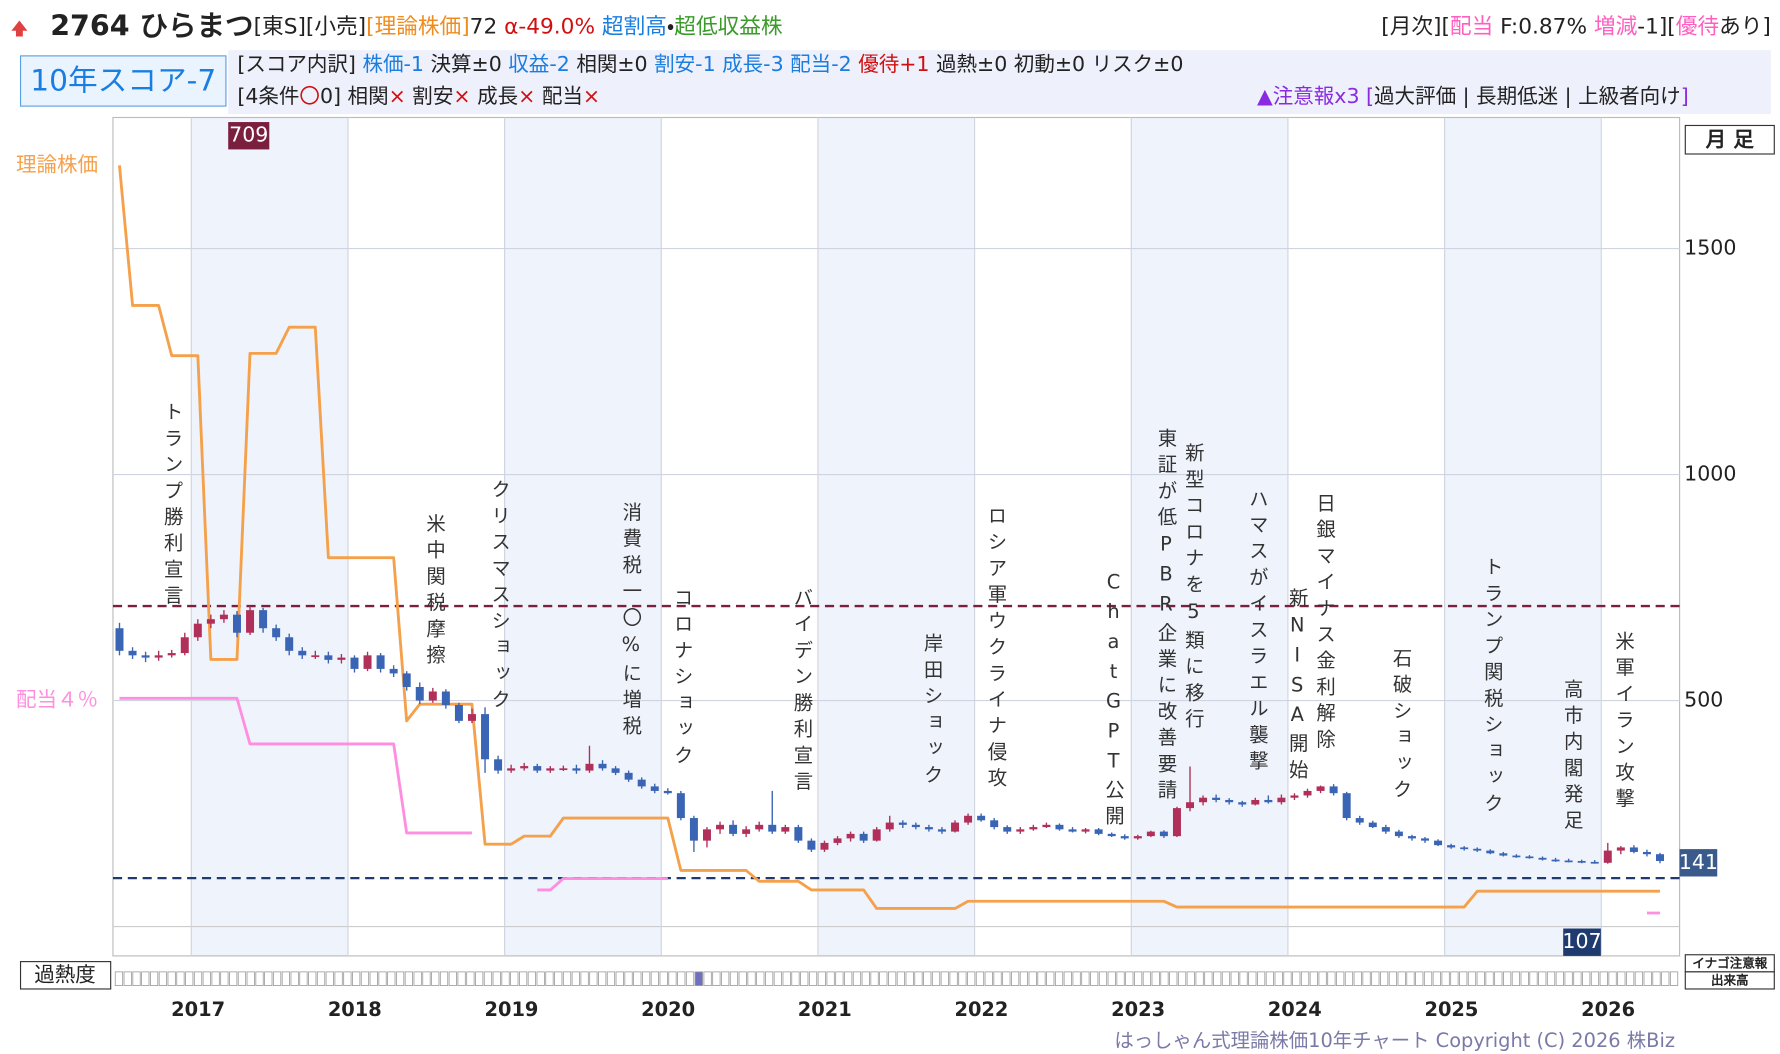 This screenshot has width=1780, height=1054. I want to click on event-label: クリスマスショック, so click(499, 597).